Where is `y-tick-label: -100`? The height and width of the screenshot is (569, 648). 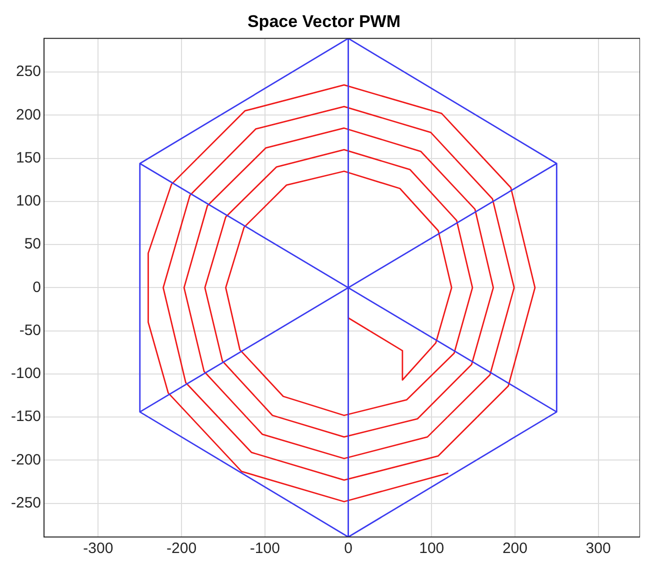 y-tick-label: -100 is located at coordinates (26, 373).